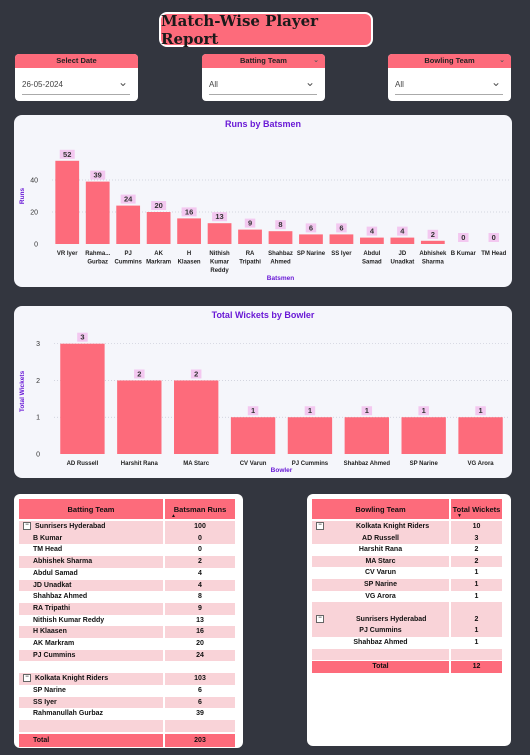 Image resolution: width=530 pixels, height=755 pixels. Describe the element at coordinates (407, 538) in the screenshot. I see `table-row: AD Russell 3` at that location.